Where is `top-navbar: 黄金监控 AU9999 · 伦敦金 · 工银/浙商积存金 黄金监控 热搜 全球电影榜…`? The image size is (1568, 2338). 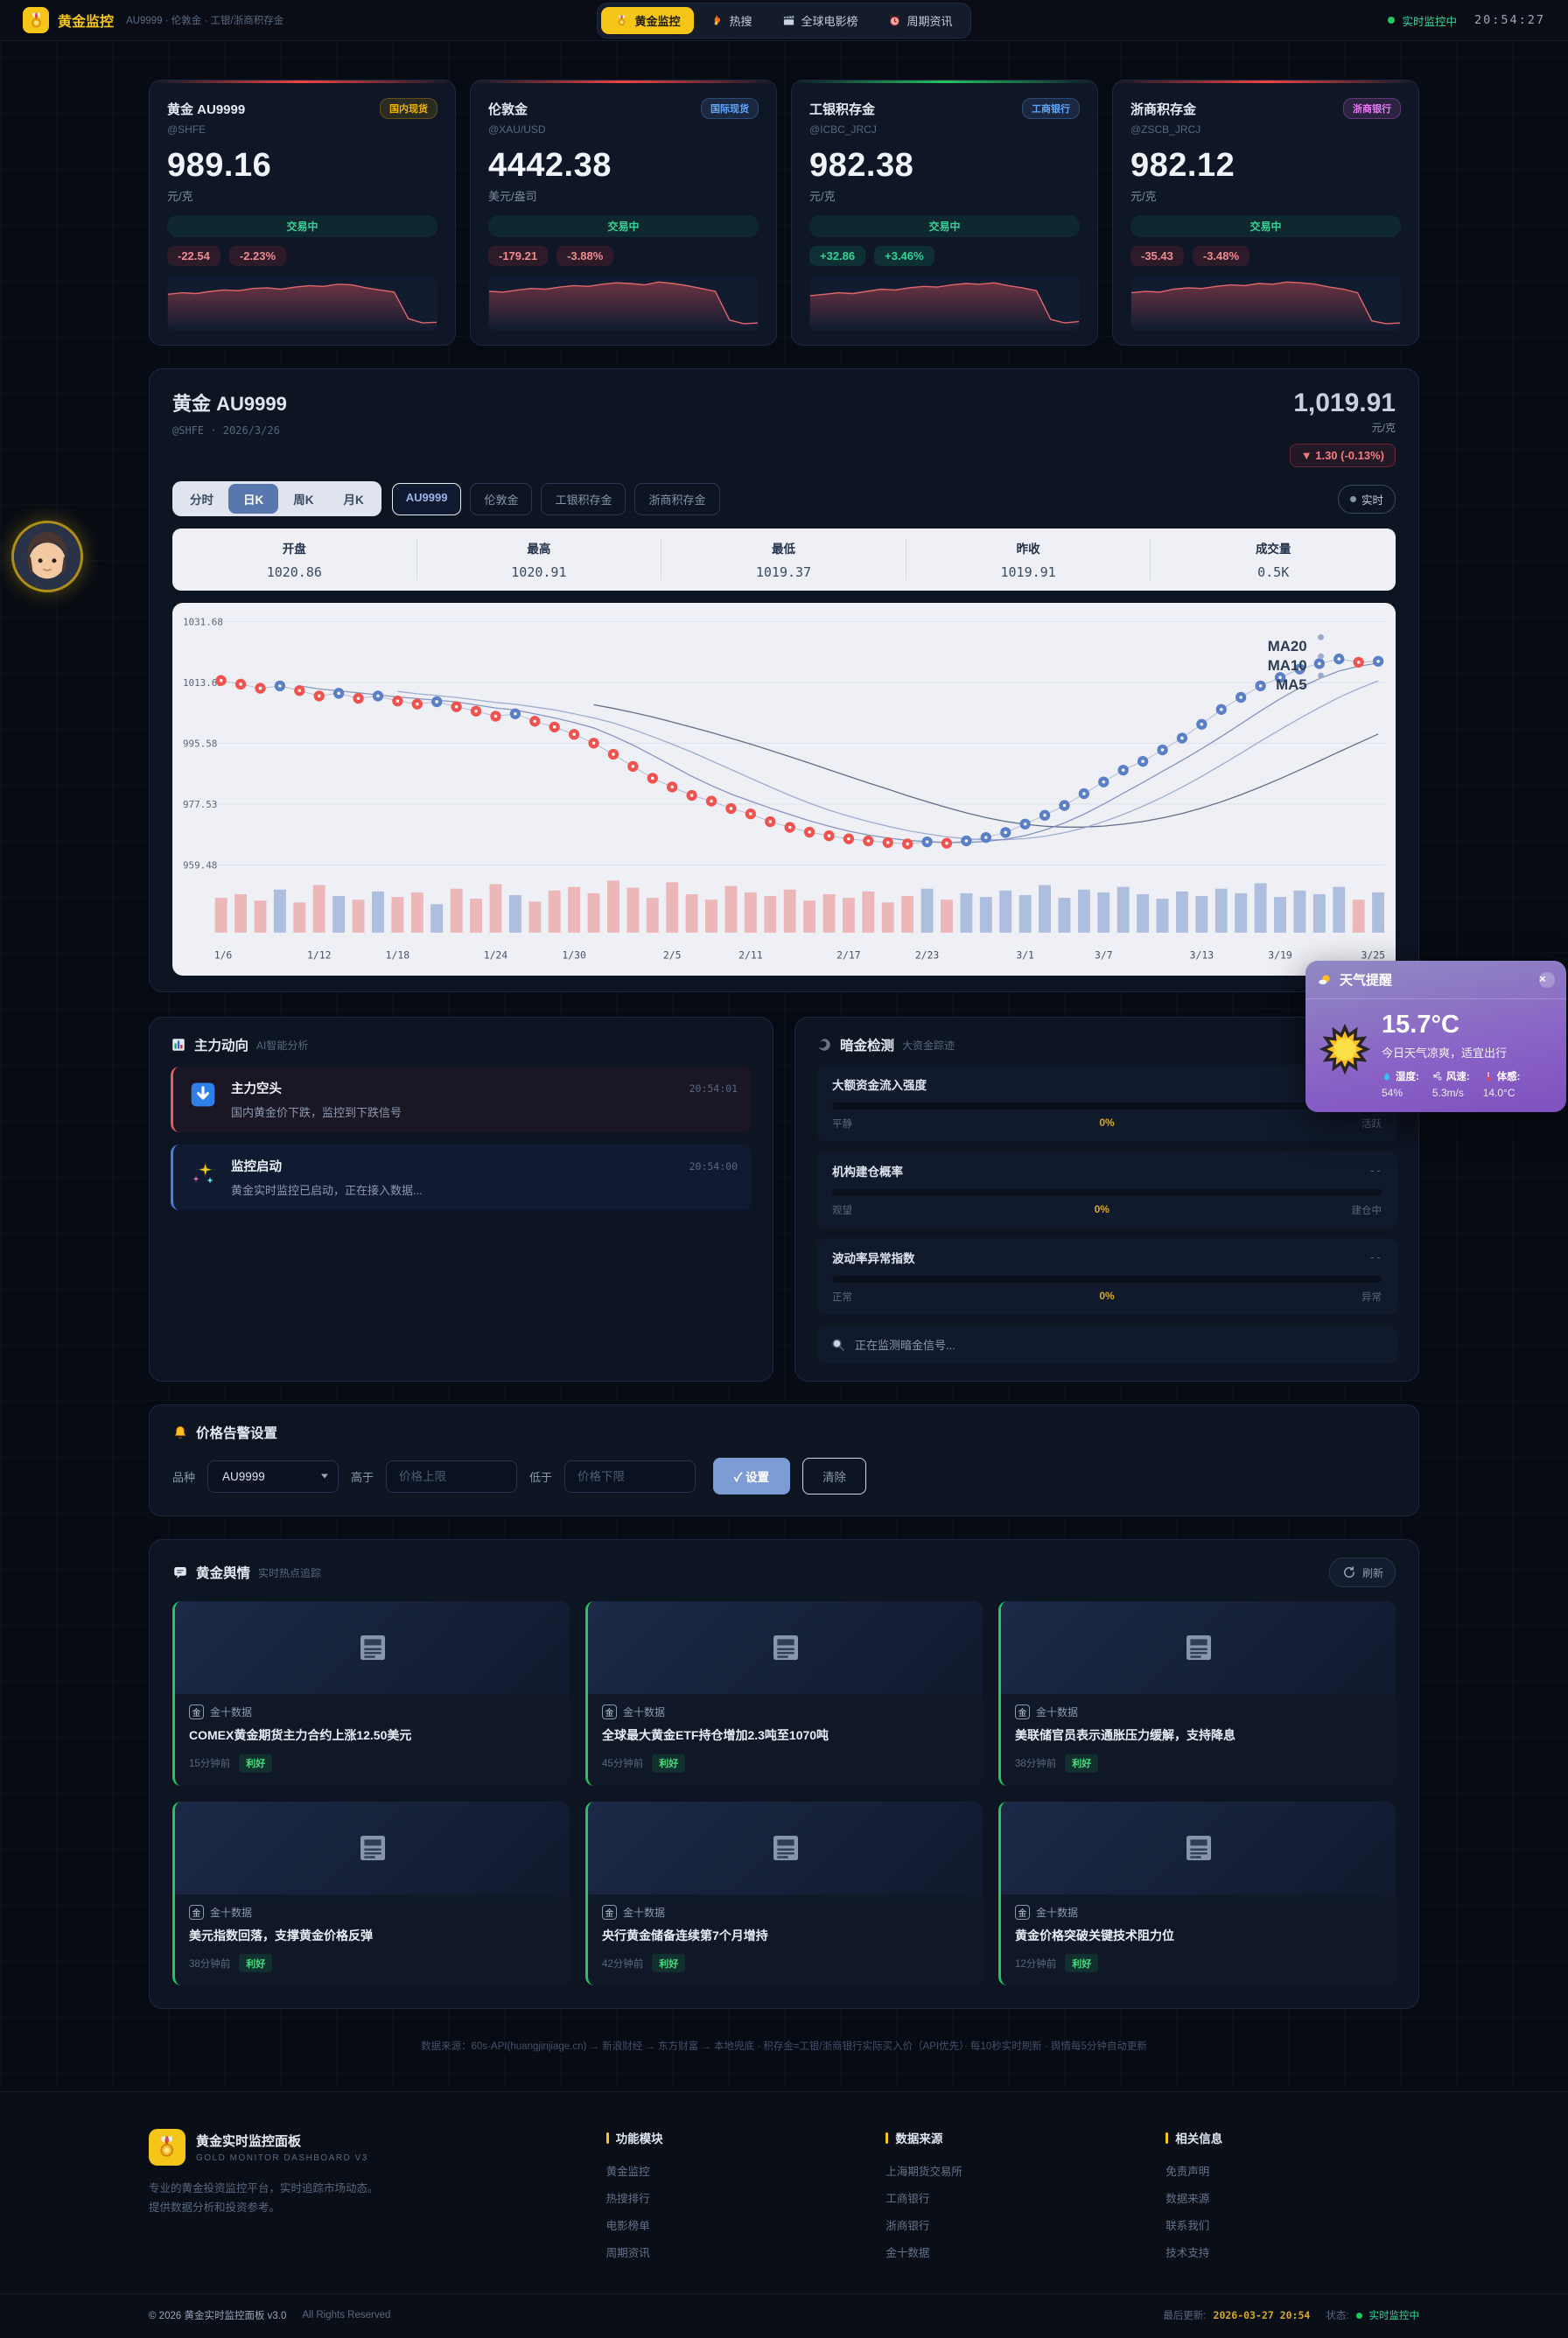
top-navbar: 黄金监控 AU9999 · 伦敦金 · 工银/浙商积存金 黄金监控 热搜 全球电影榜… is located at coordinates (784, 20).